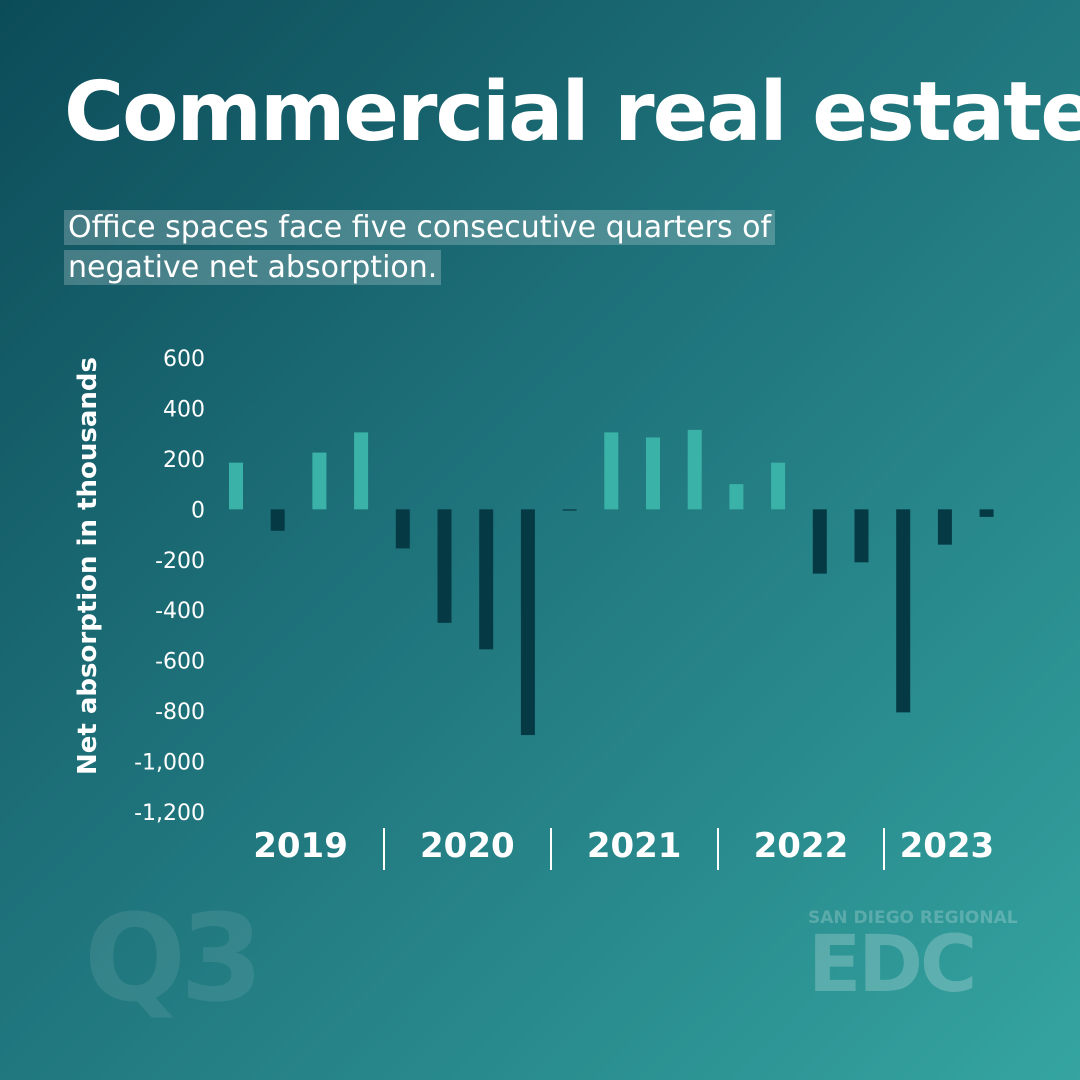 This screenshot has height=1080, width=1080. Describe the element at coordinates (180, 611) in the screenshot. I see `y-tick-label: -400` at that location.